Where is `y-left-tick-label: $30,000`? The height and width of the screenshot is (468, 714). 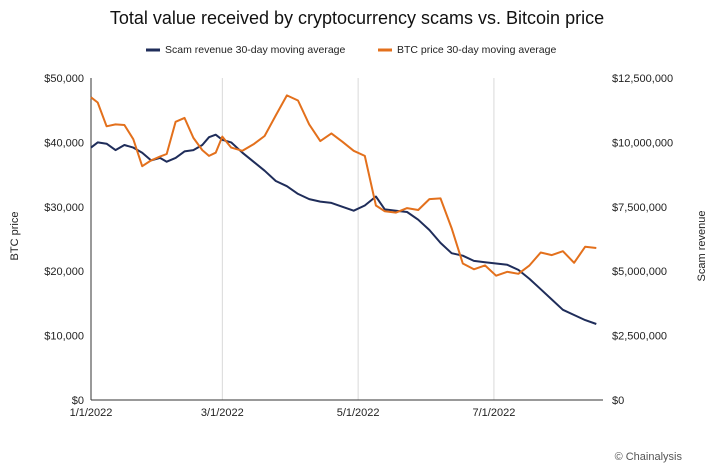 y-left-tick-label: $30,000 is located at coordinates (64, 208).